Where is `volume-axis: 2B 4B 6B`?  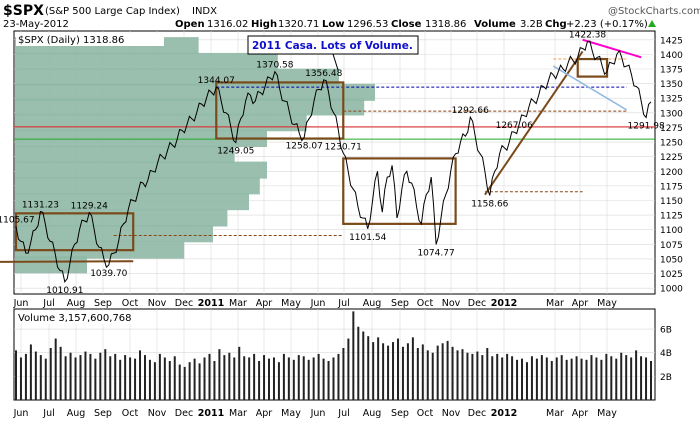 volume-axis: 2B 4B 6B is located at coordinates (666, 354).